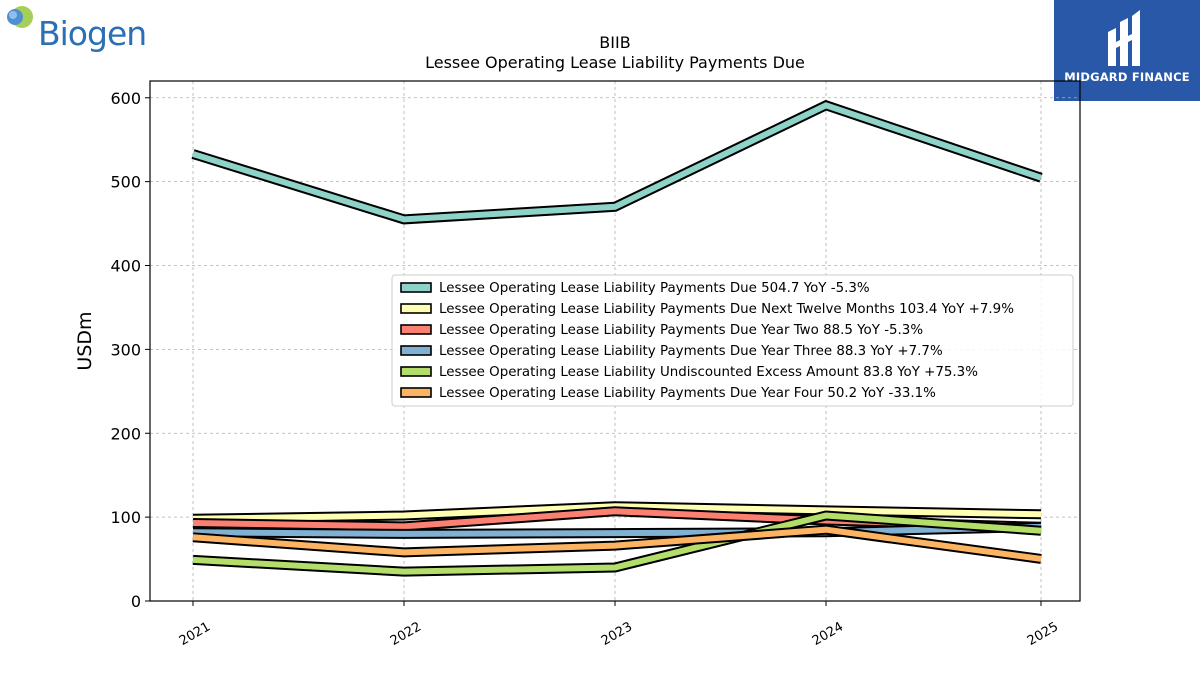 The width and height of the screenshot is (1200, 675). I want to click on midgard-emblem-icon, so click(1124, 38).